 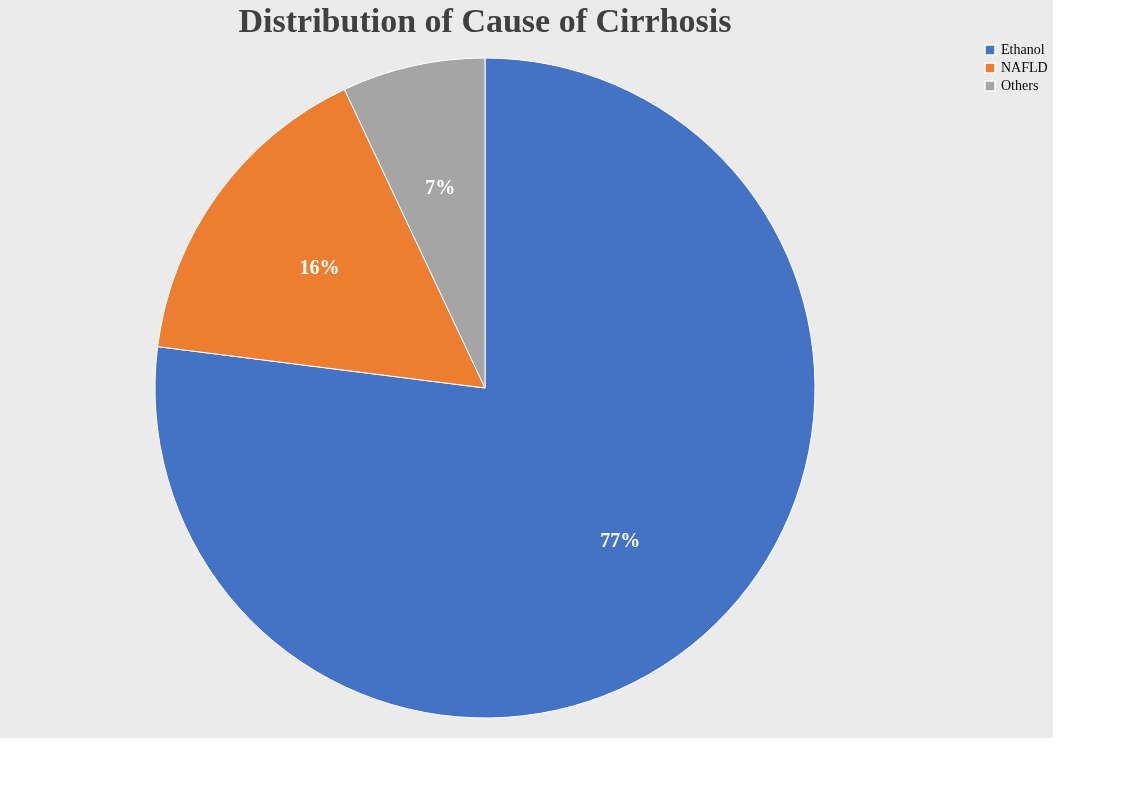 I want to click on data-label: 16%, so click(x=319, y=266).